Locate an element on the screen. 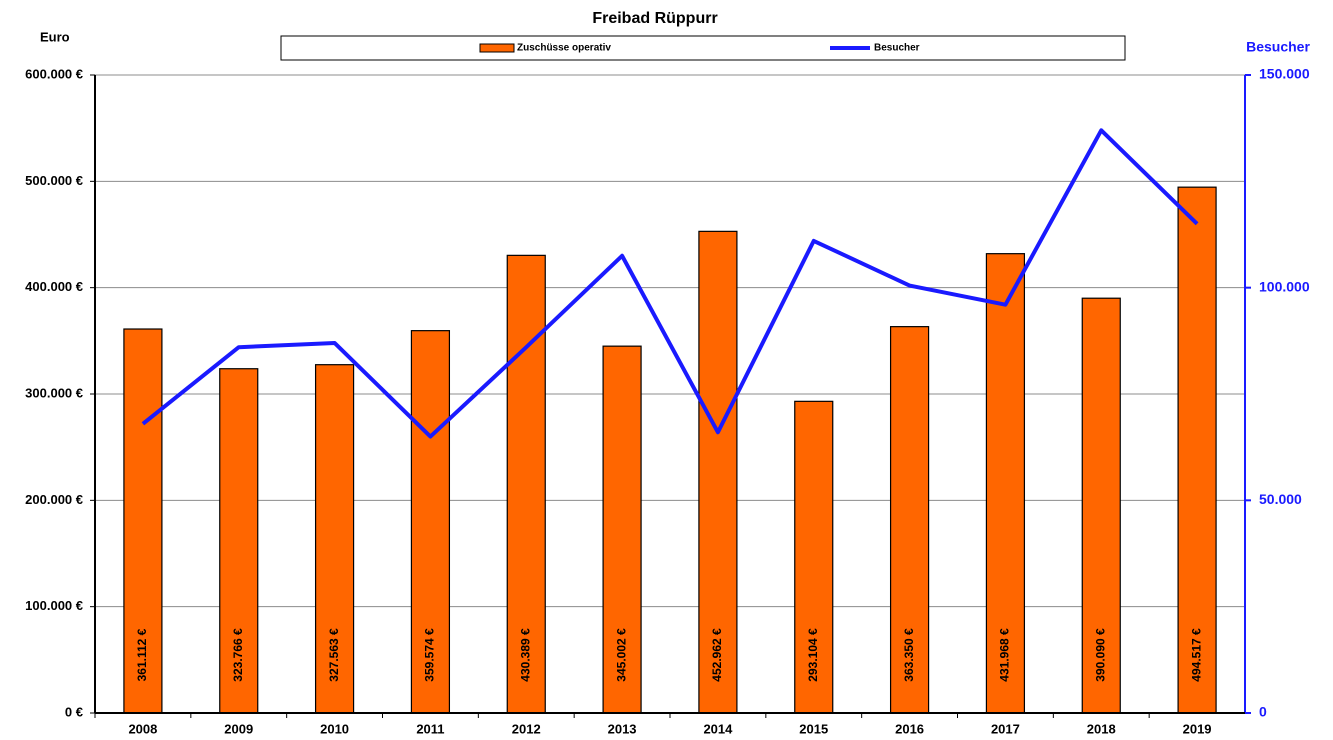 The image size is (1333, 740). x-tick-label: 2015 is located at coordinates (813, 728).